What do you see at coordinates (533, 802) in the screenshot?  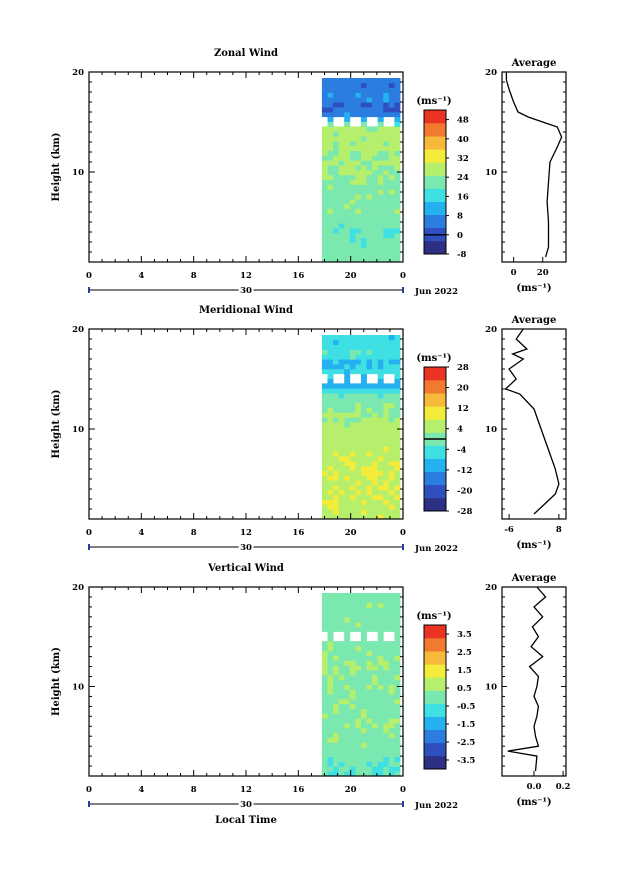 I see `average-x-label: (ms⁻¹)` at bounding box center [533, 802].